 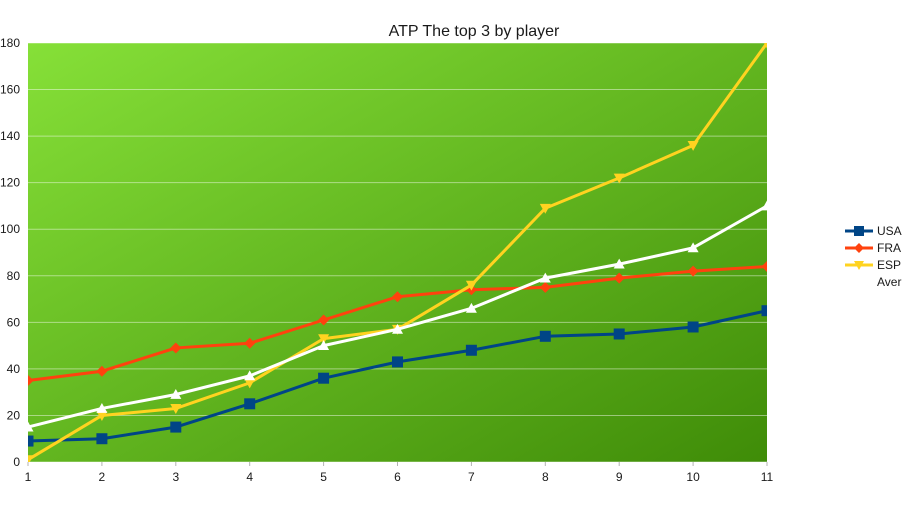 What do you see at coordinates (10, 43) in the screenshot?
I see `y-tick-label: 180` at bounding box center [10, 43].